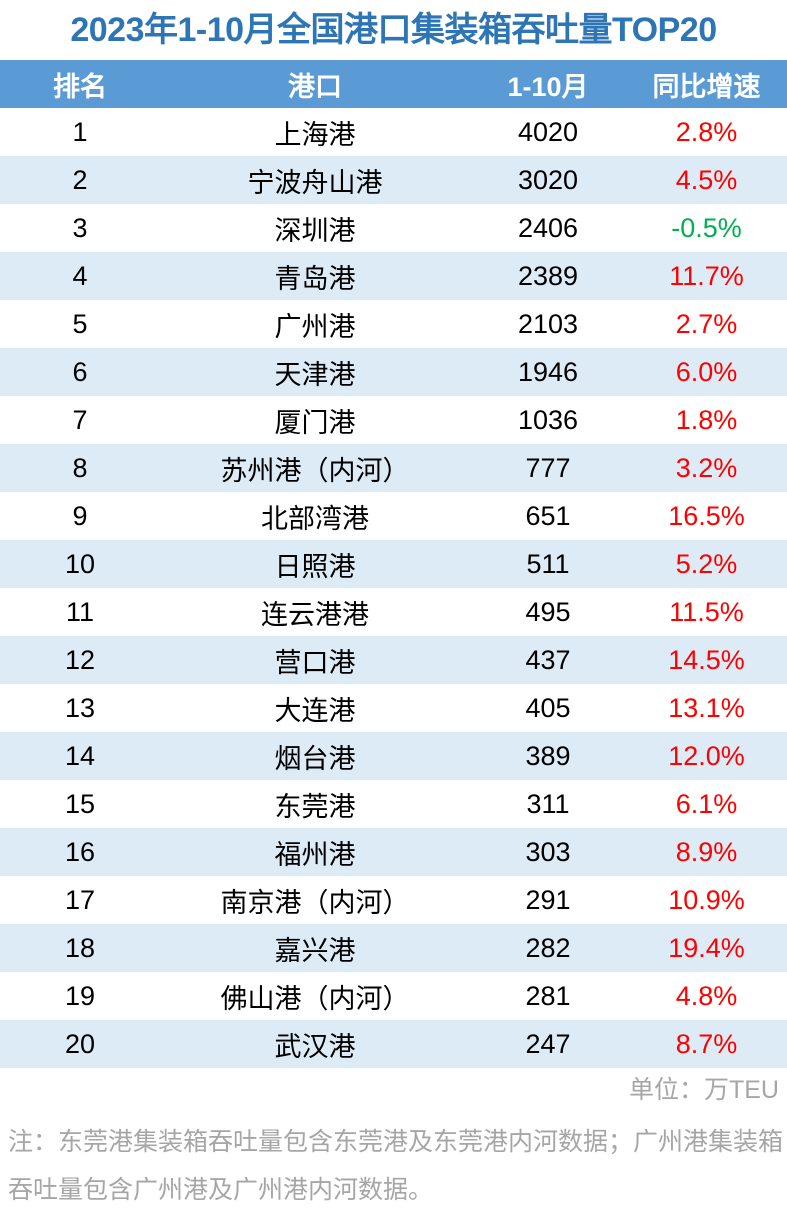 The height and width of the screenshot is (1219, 787). What do you see at coordinates (706, 86) in the screenshot?
I see `header-growth: 同比增速` at bounding box center [706, 86].